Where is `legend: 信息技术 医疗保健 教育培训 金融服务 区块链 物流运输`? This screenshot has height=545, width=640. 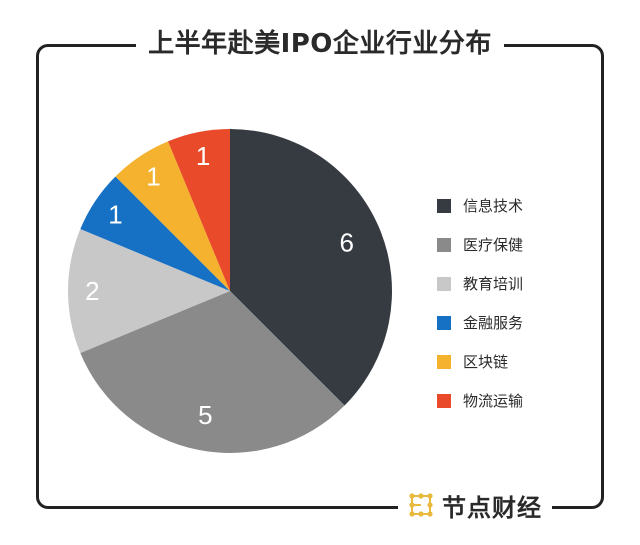 legend: 信息技术 医疗保健 教育培训 金融服务 区块链 物流运输 is located at coordinates (480, 303).